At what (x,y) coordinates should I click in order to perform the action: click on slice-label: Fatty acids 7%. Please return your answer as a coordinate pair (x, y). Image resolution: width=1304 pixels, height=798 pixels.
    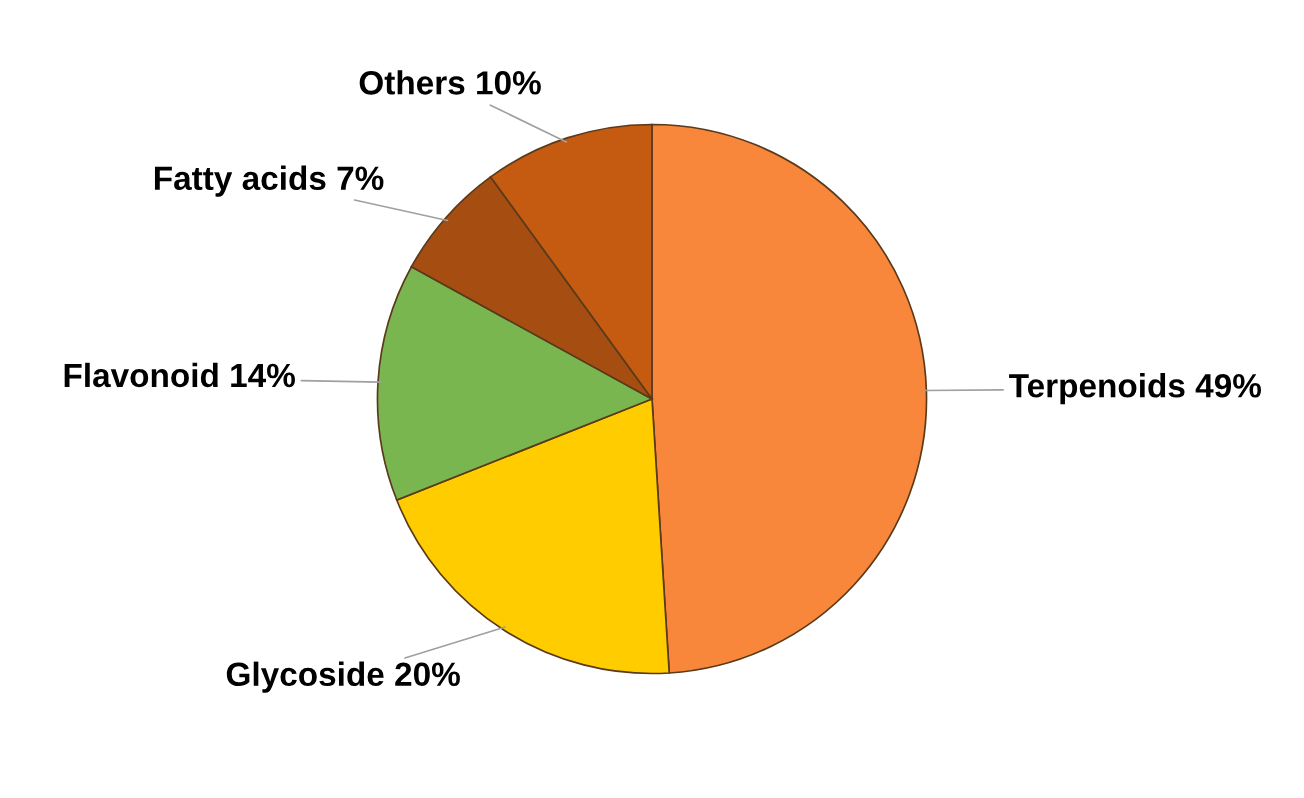
    Looking at the image, I should click on (269, 181).